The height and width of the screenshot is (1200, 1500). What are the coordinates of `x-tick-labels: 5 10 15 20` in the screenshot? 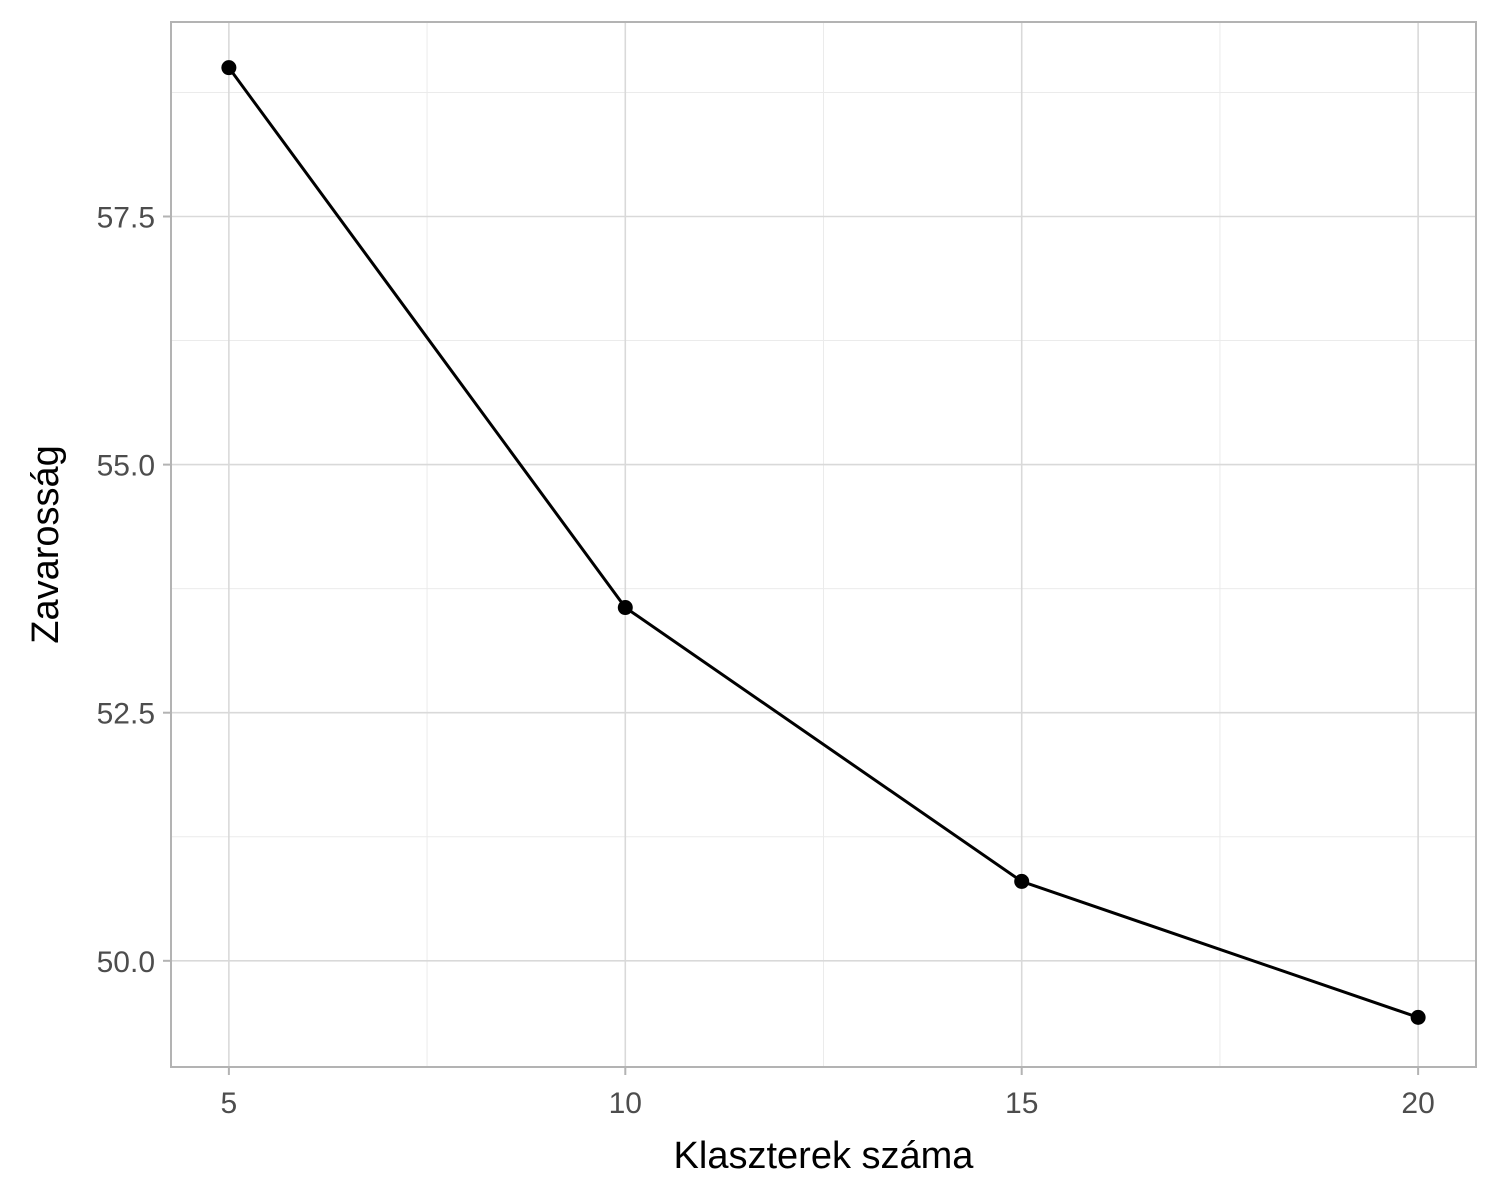 It's located at (828, 1103).